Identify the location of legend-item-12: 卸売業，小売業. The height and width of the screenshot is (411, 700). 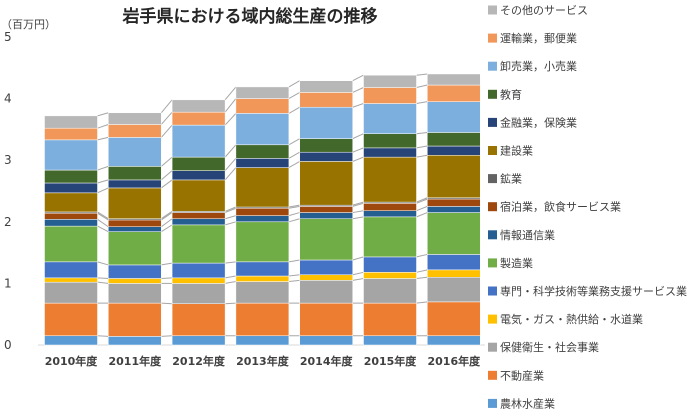
(532, 66).